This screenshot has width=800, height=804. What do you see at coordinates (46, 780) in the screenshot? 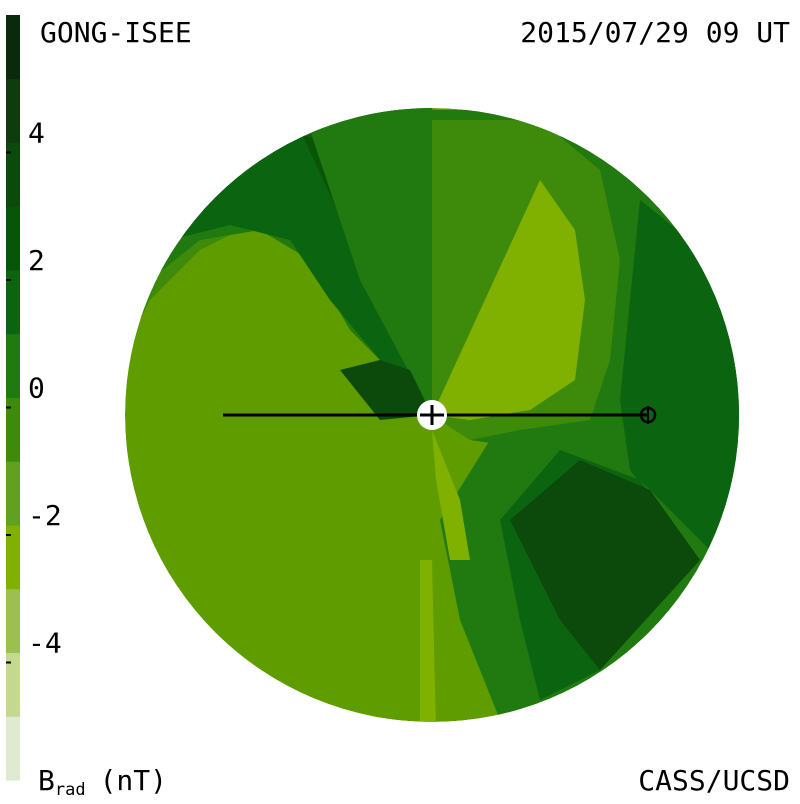
I see `colorbar-label-main: B` at bounding box center [46, 780].